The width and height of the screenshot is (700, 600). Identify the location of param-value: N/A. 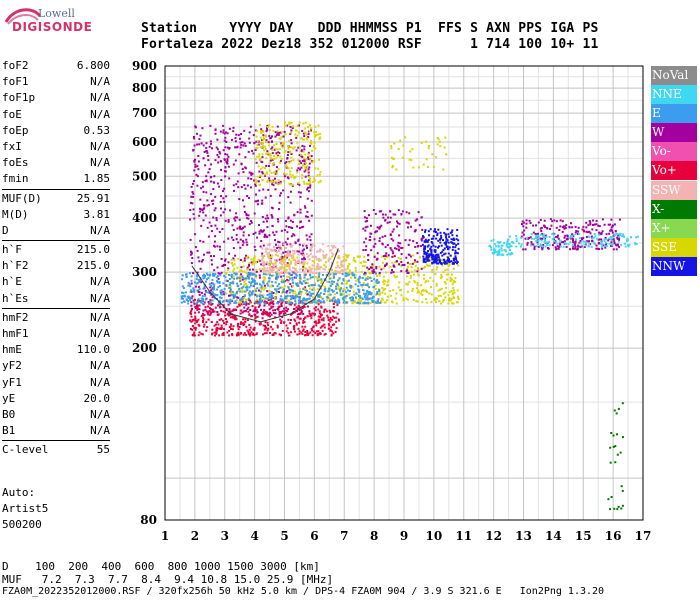
(100, 298).